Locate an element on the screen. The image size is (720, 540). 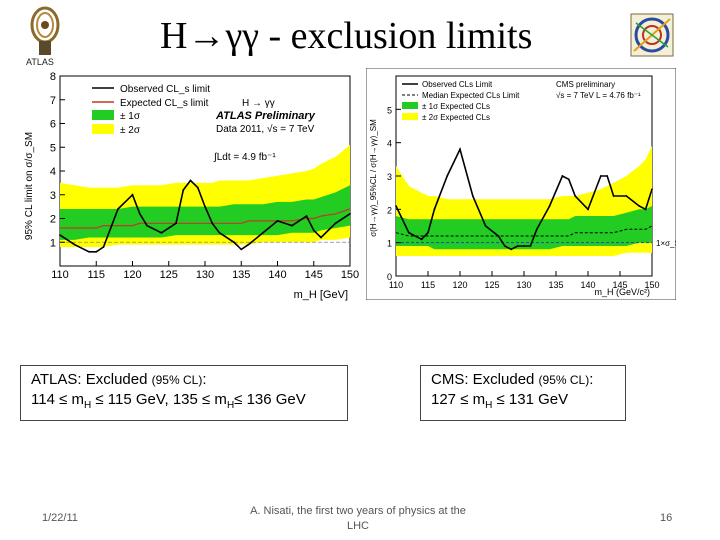
atlas-legend-observed: Observed CL_s limit is located at coordinates (165, 89).